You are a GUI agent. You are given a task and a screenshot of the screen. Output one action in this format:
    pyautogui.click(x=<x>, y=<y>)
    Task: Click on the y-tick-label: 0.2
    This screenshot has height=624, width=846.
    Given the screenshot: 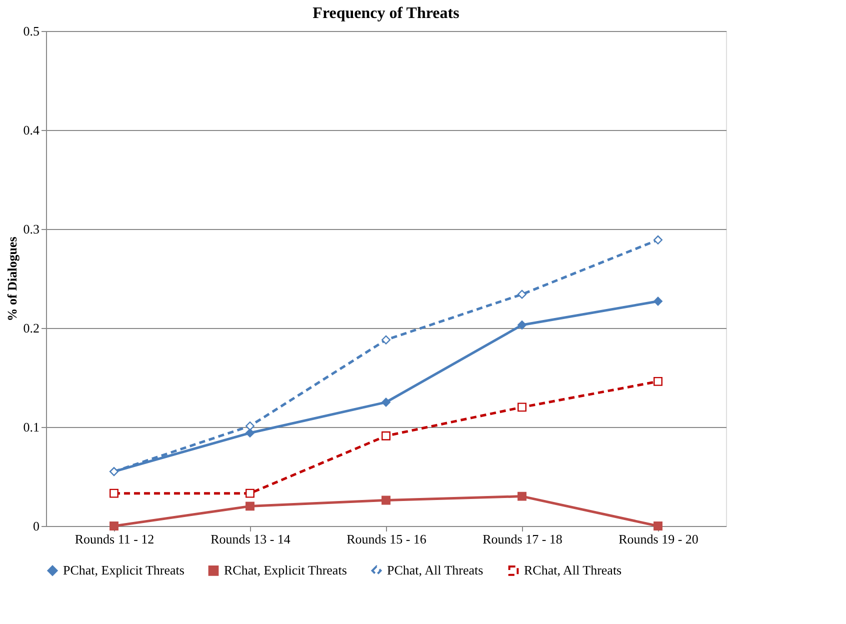 What is the action you would take?
    pyautogui.click(x=31, y=328)
    